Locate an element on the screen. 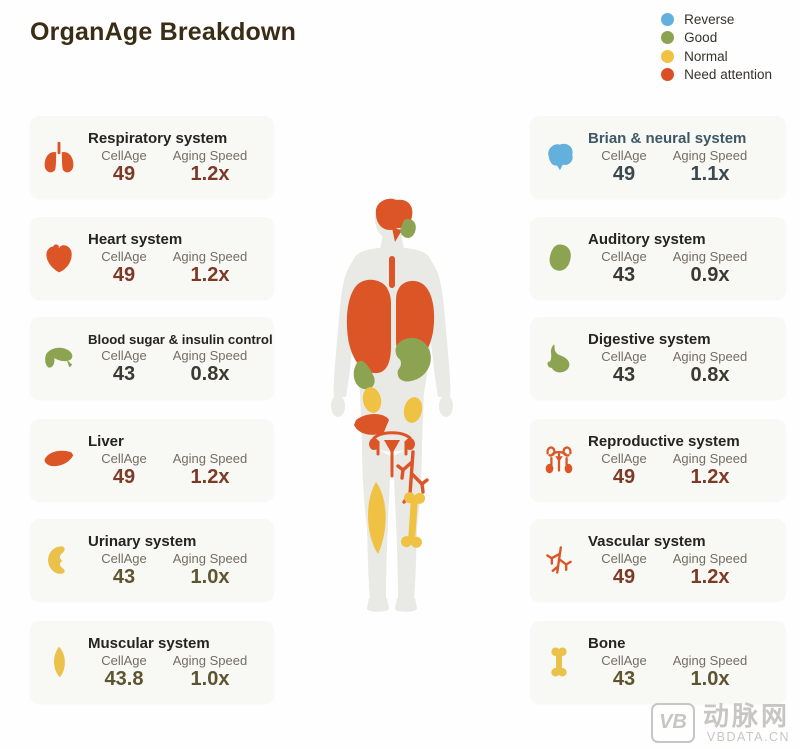  human-body-figure is located at coordinates (392, 412).